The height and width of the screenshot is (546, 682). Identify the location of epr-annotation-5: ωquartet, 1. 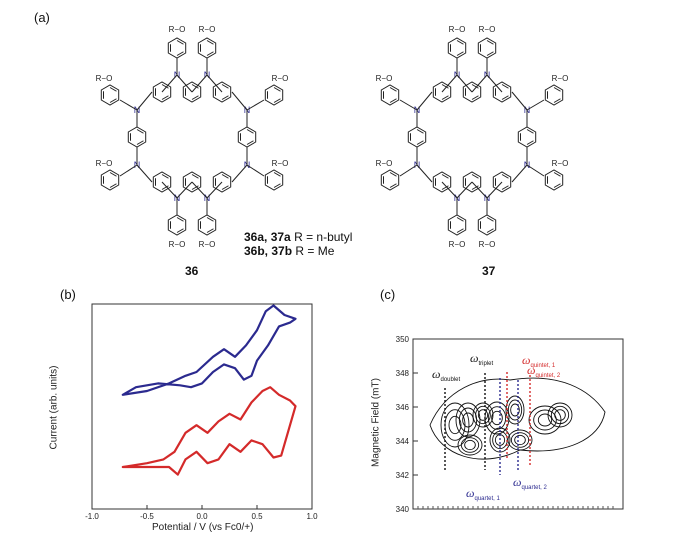
(483, 494).